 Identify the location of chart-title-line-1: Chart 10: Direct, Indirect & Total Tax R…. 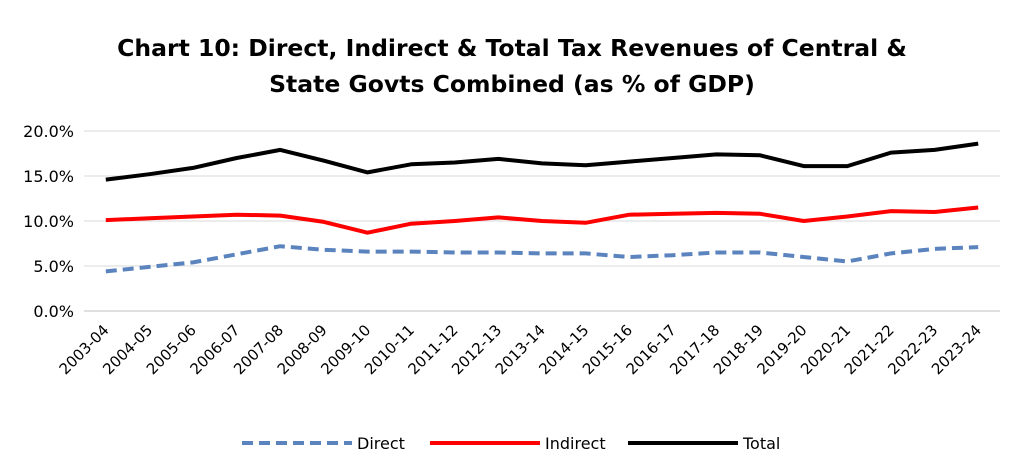
(512, 48).